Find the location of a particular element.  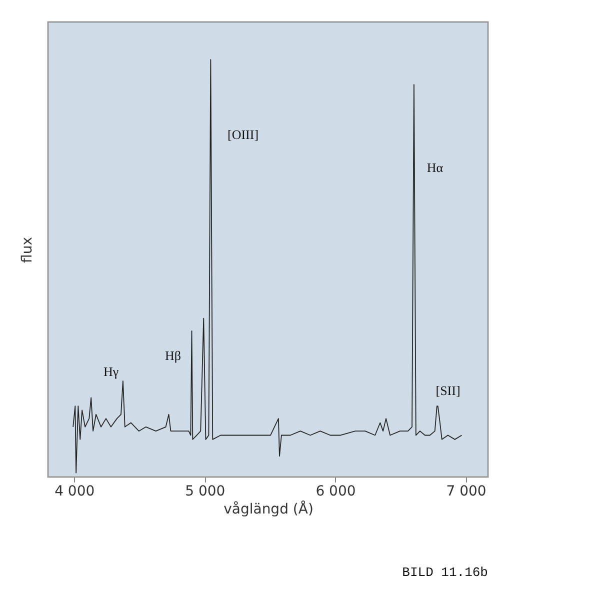

annotation: Hα is located at coordinates (435, 167).